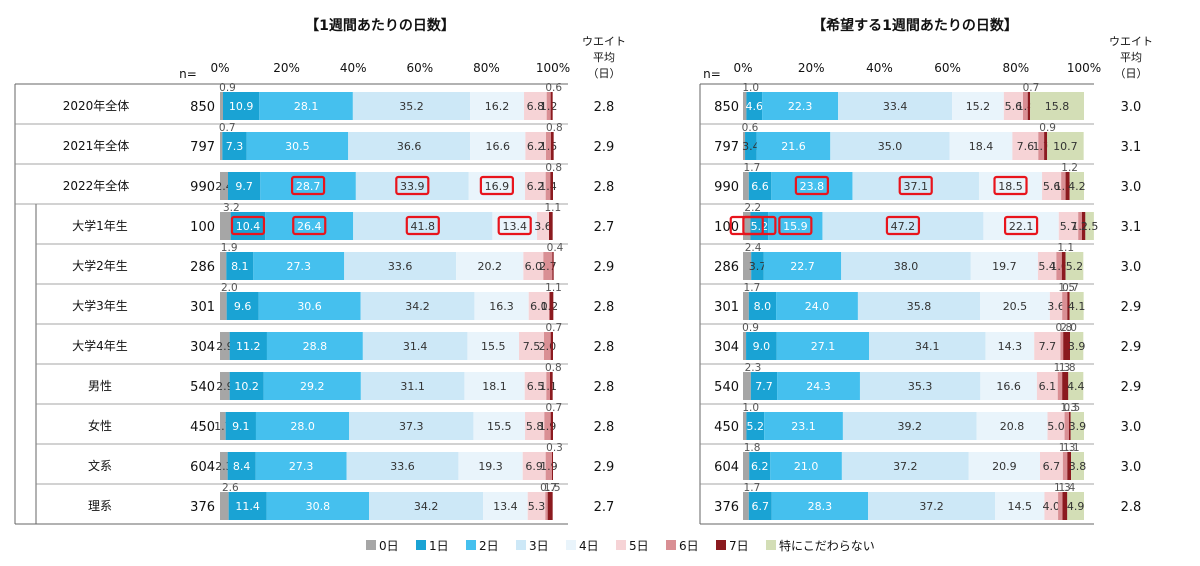 This screenshot has width=1200, height=566. What do you see at coordinates (1131, 227) in the screenshot?
I see `weighted-avg-value: 3.1` at bounding box center [1131, 227].